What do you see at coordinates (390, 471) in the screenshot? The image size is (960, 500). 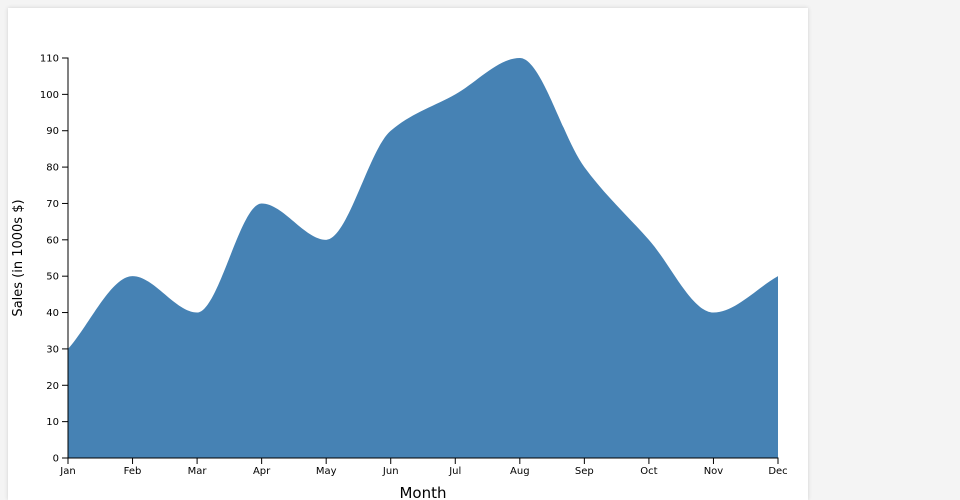 I see `x-tick-label: Jun` at bounding box center [390, 471].